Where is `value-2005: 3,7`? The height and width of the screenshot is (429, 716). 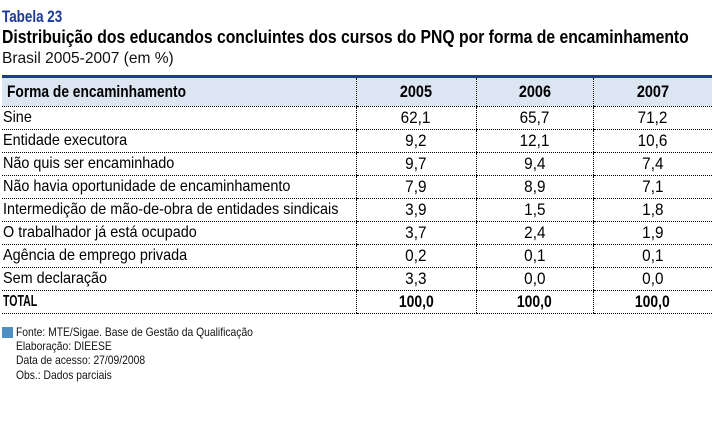
value-2005: 3,7 is located at coordinates (415, 233).